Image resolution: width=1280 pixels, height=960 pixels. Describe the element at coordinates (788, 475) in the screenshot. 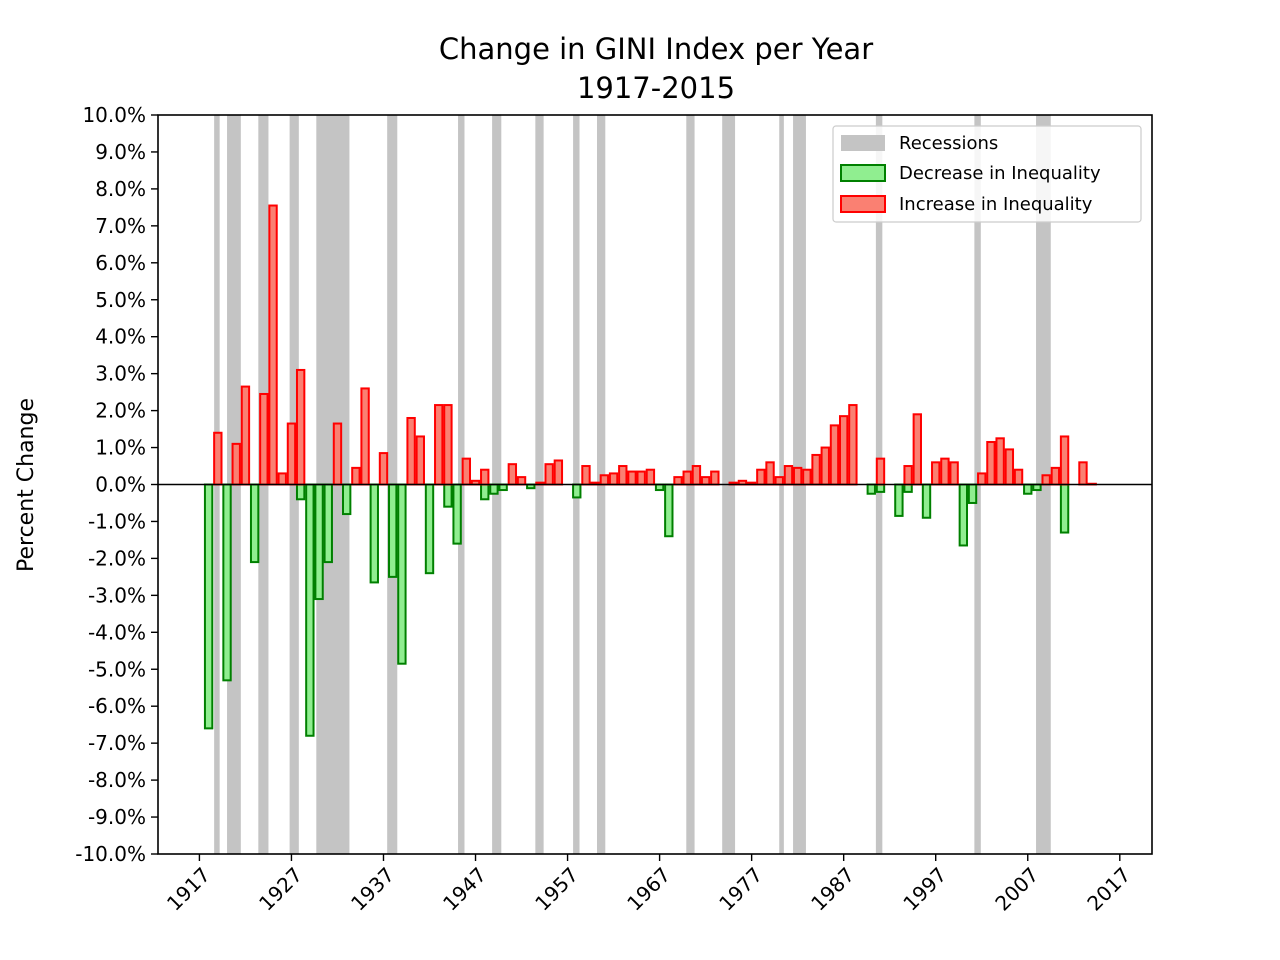

I see `increase-bar-1981` at that location.